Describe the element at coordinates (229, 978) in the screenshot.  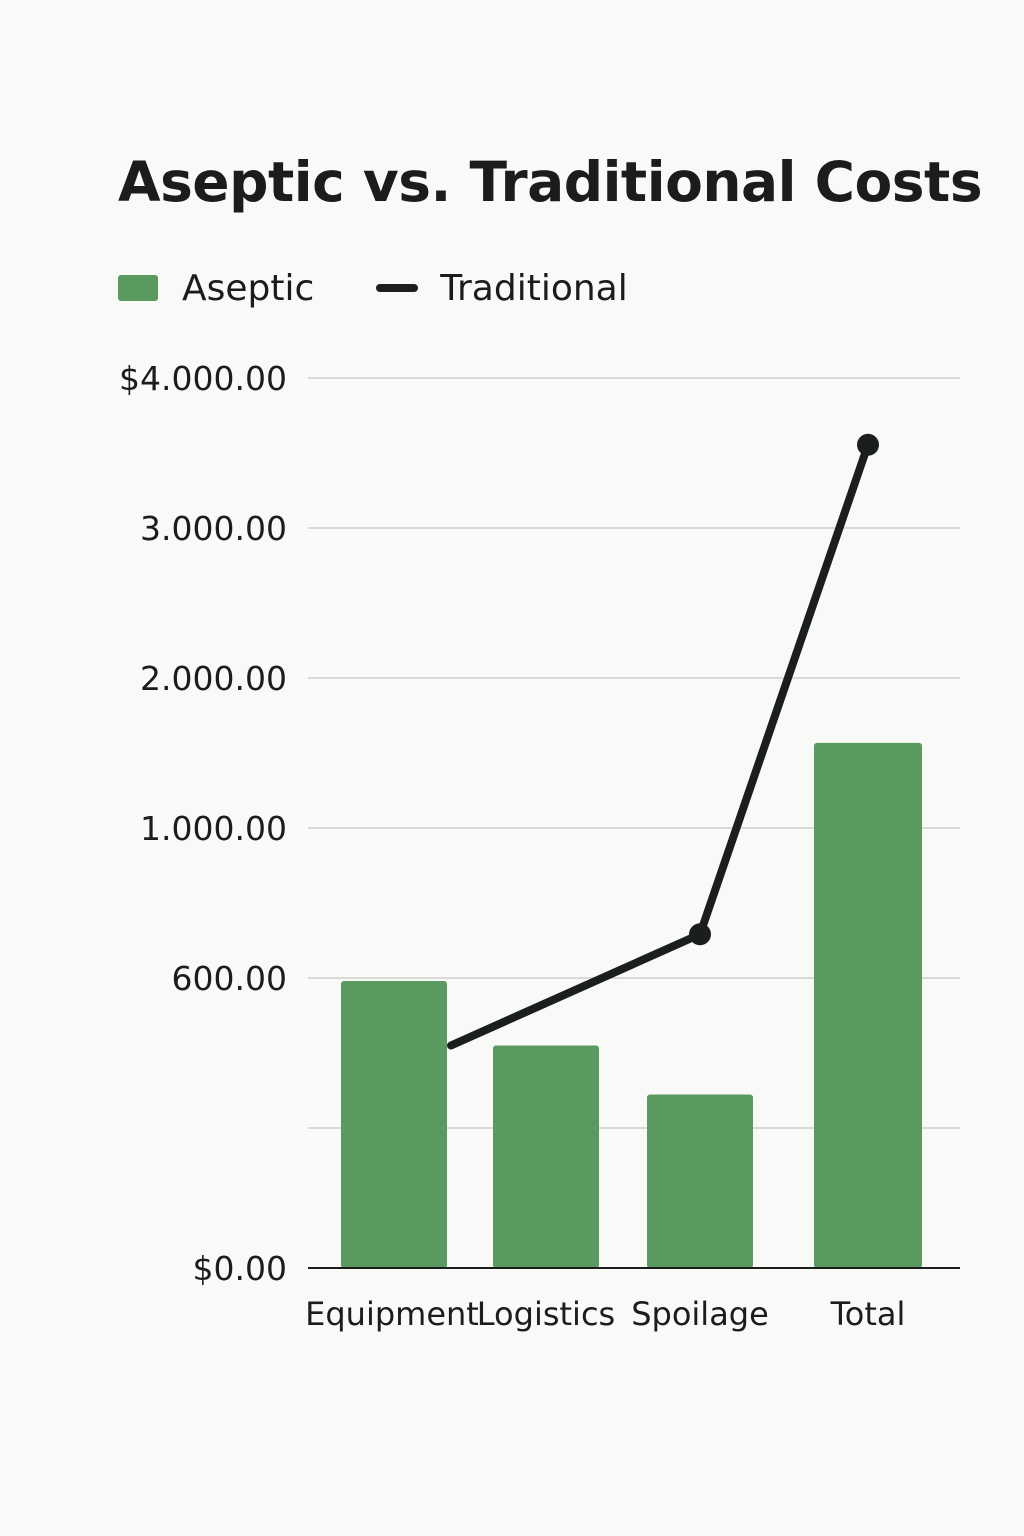
I see `y-tick-label: 600.00` at that location.